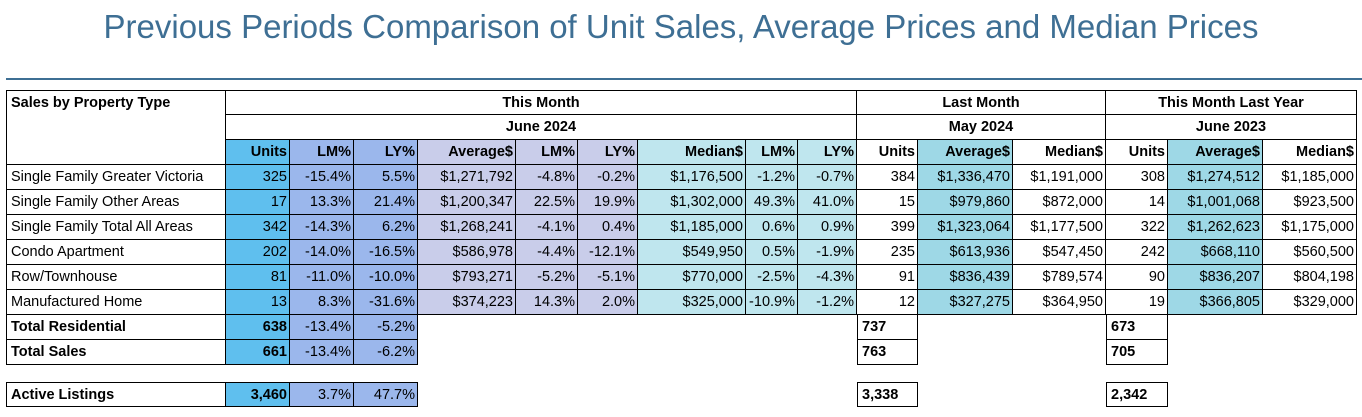 The image size is (1362, 417). Describe the element at coordinates (772, 227) in the screenshot. I see `cell-this-month: 0.6%` at that location.